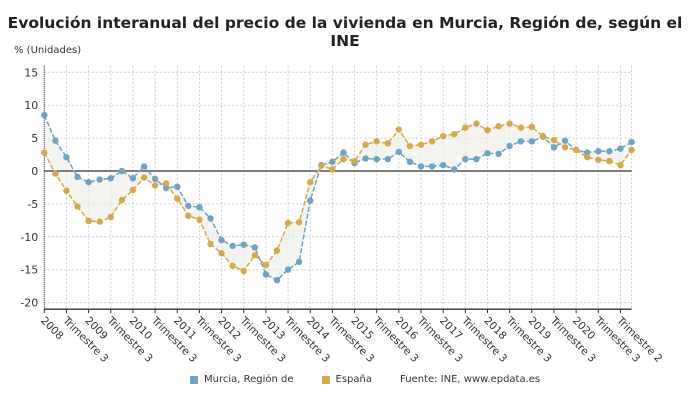  I want to click on y-tick-label: -20, so click(29, 303).